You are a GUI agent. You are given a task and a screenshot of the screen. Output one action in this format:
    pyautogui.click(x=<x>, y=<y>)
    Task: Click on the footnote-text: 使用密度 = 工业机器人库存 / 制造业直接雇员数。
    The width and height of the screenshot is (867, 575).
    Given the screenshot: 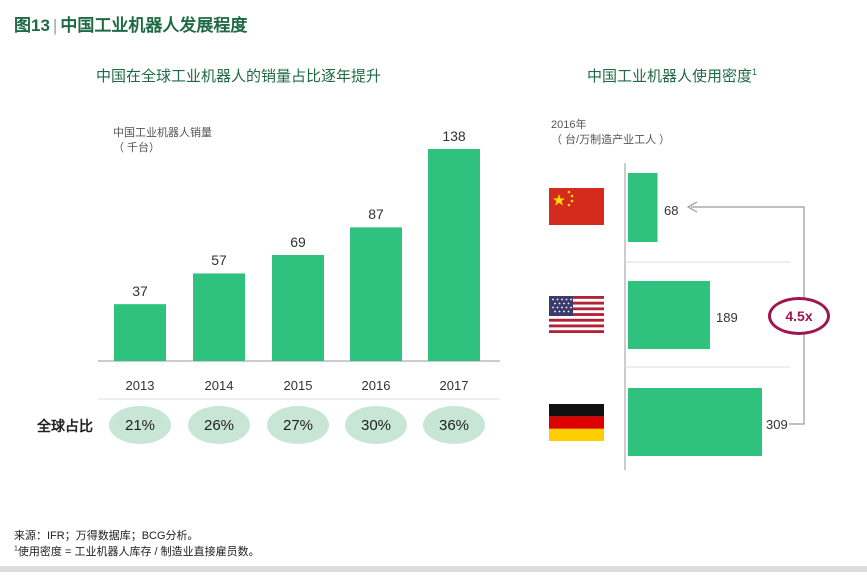 What is the action you would take?
    pyautogui.click(x=138, y=552)
    